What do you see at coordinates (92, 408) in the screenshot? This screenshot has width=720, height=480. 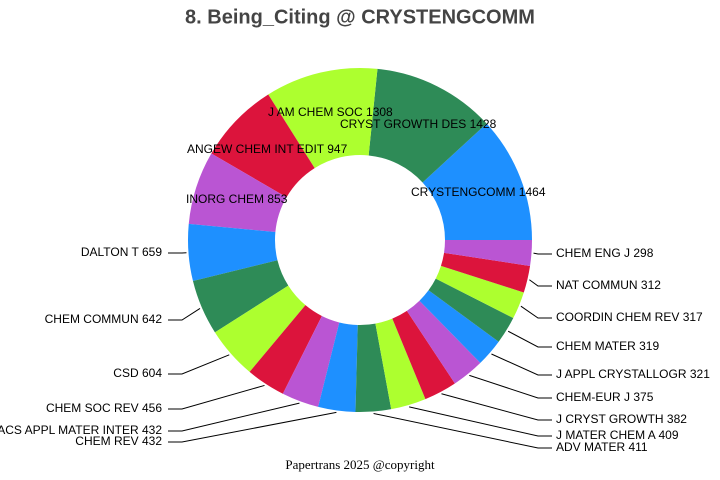 I see `slice-name: CHEM SOC REV` at bounding box center [92, 408].